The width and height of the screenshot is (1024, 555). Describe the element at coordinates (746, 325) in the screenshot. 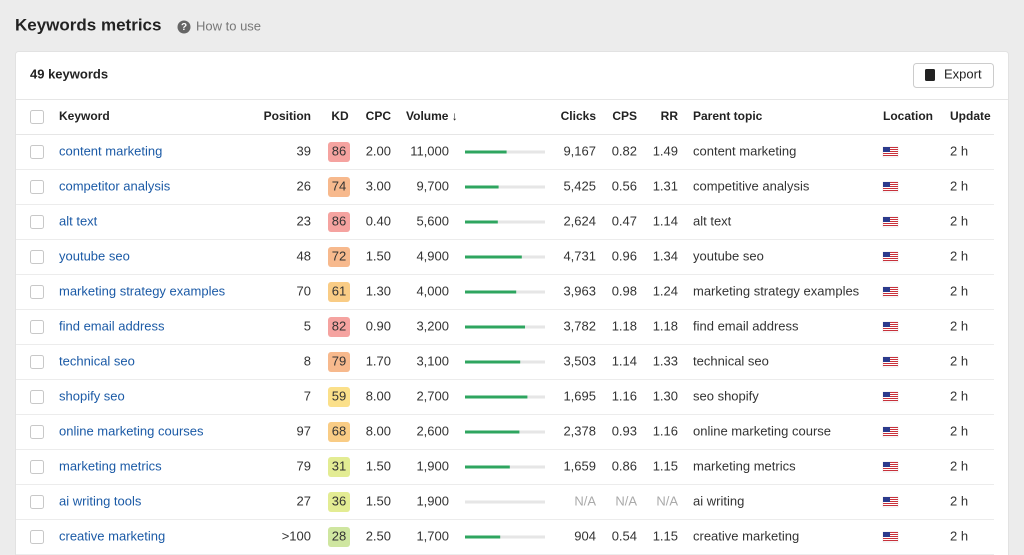

I see `cell-parent-topic: find email address` at that location.